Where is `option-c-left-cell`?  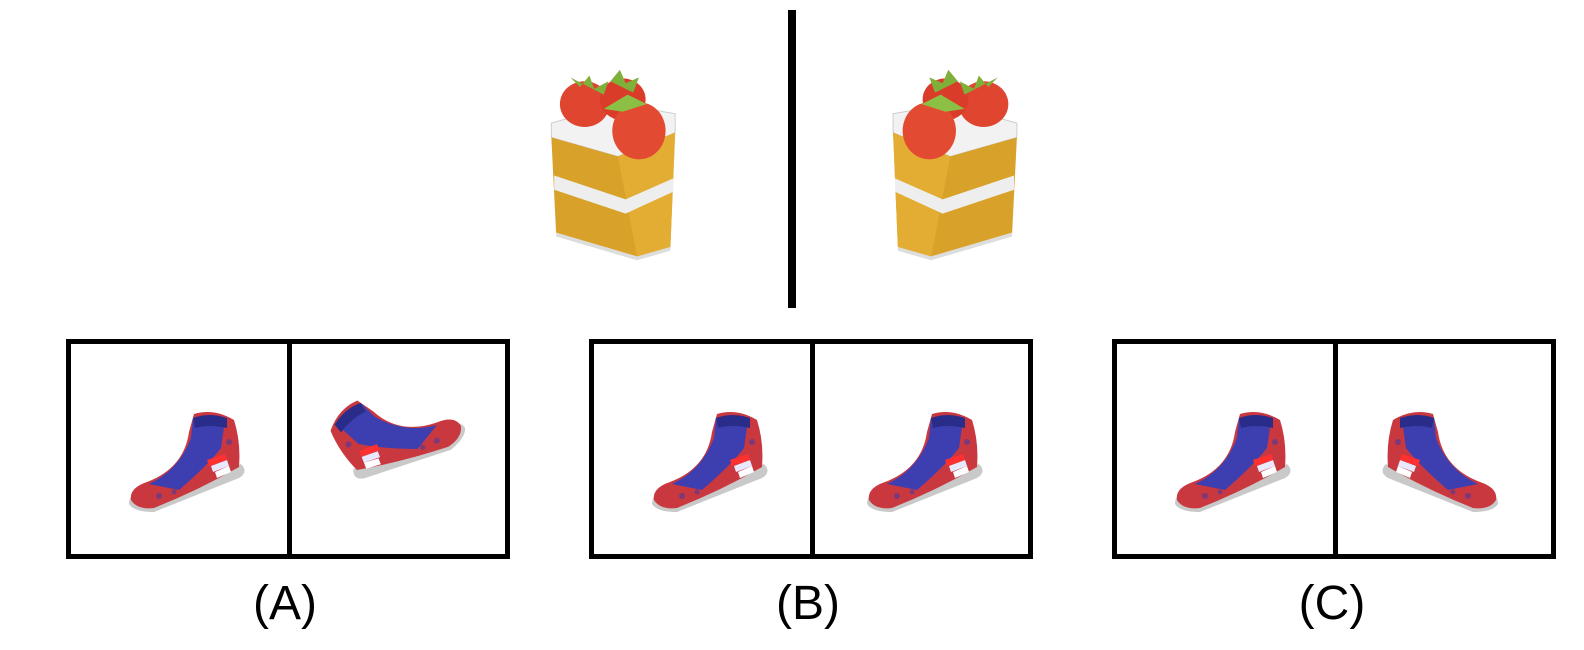
option-c-left-cell is located at coordinates (1225, 449).